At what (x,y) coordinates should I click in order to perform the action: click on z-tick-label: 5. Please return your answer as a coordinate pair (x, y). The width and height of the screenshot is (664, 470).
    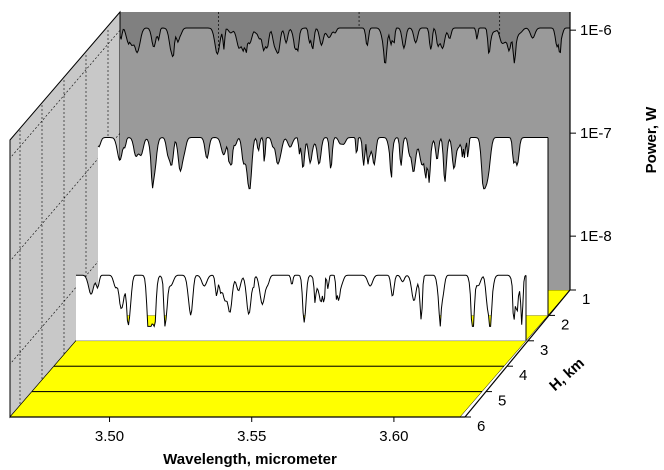
    Looking at the image, I should click on (502, 401).